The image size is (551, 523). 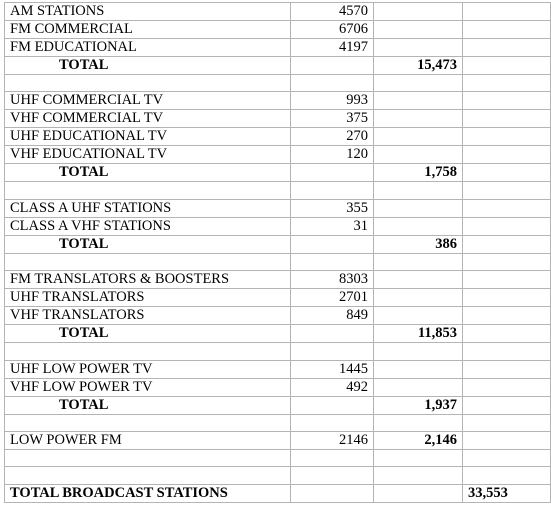 I want to click on station-count: 849, so click(x=332, y=316).